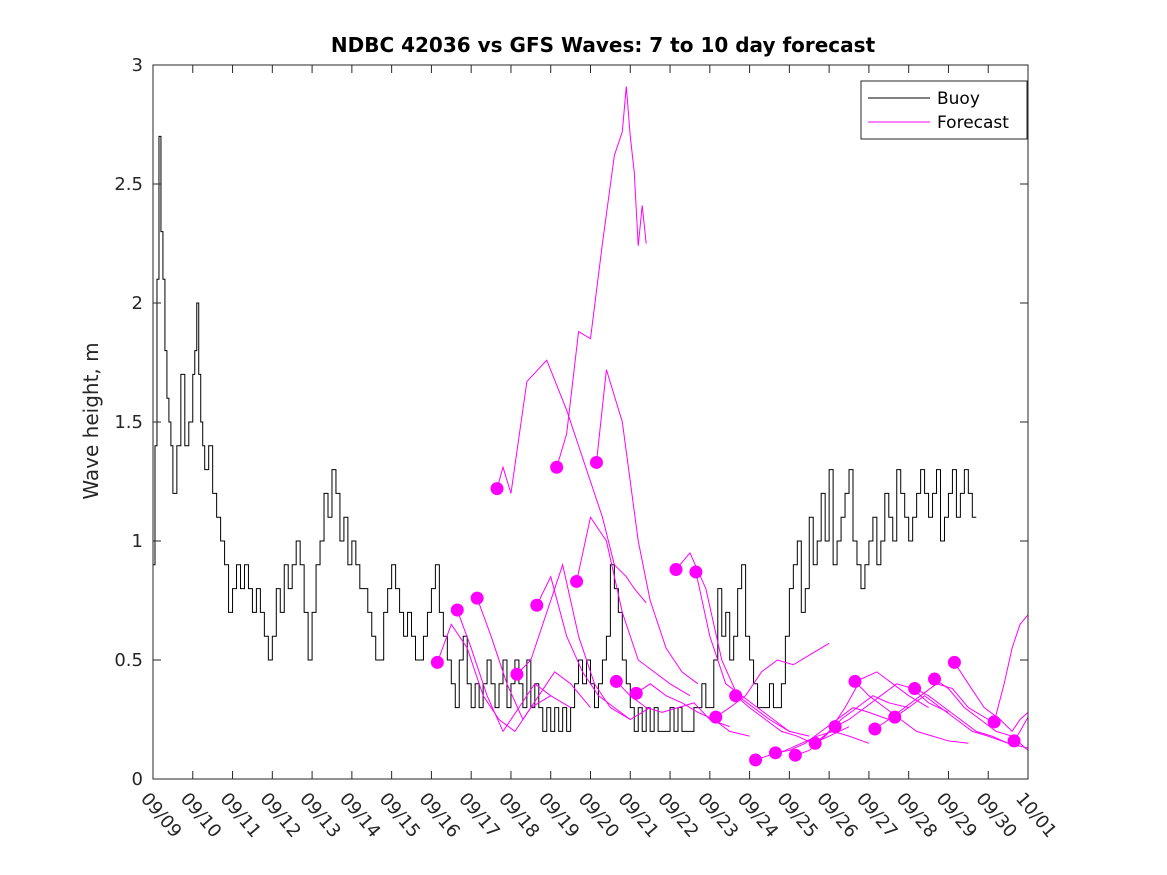 The height and width of the screenshot is (875, 1167). I want to click on y-tick-label: 3, so click(137, 65).